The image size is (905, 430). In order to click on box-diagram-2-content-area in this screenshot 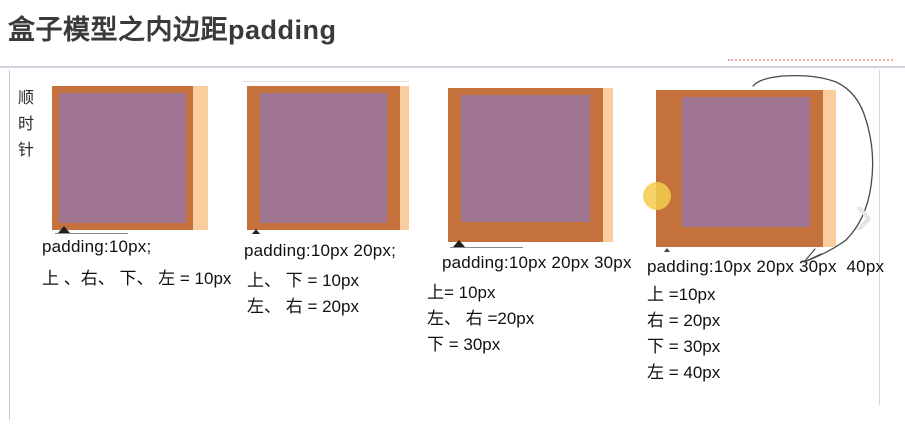, I will do `click(323, 158)`.